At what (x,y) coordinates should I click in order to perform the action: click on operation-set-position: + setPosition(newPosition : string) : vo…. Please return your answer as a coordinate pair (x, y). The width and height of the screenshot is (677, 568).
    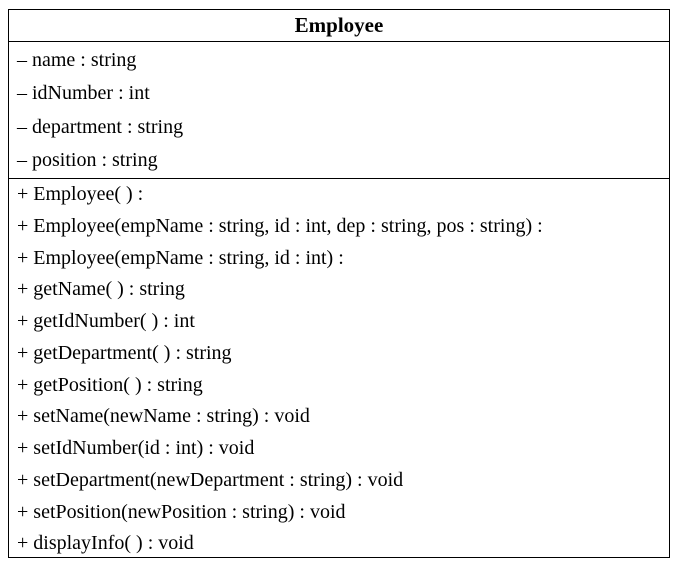
    Looking at the image, I should click on (181, 511).